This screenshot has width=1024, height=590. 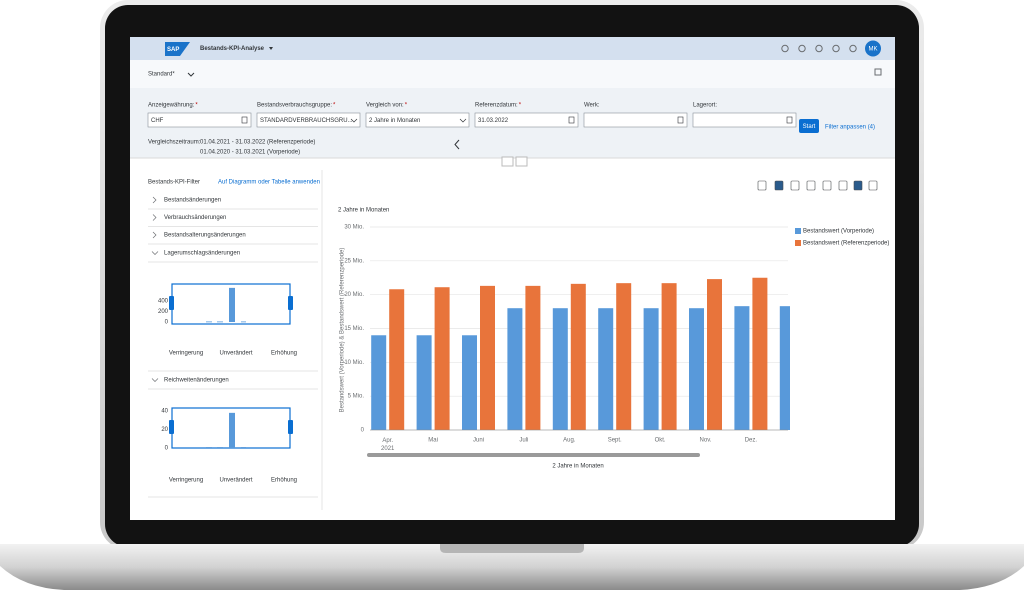 What do you see at coordinates (164, 412) in the screenshot?
I see `mini-tick-label: 40` at bounding box center [164, 412].